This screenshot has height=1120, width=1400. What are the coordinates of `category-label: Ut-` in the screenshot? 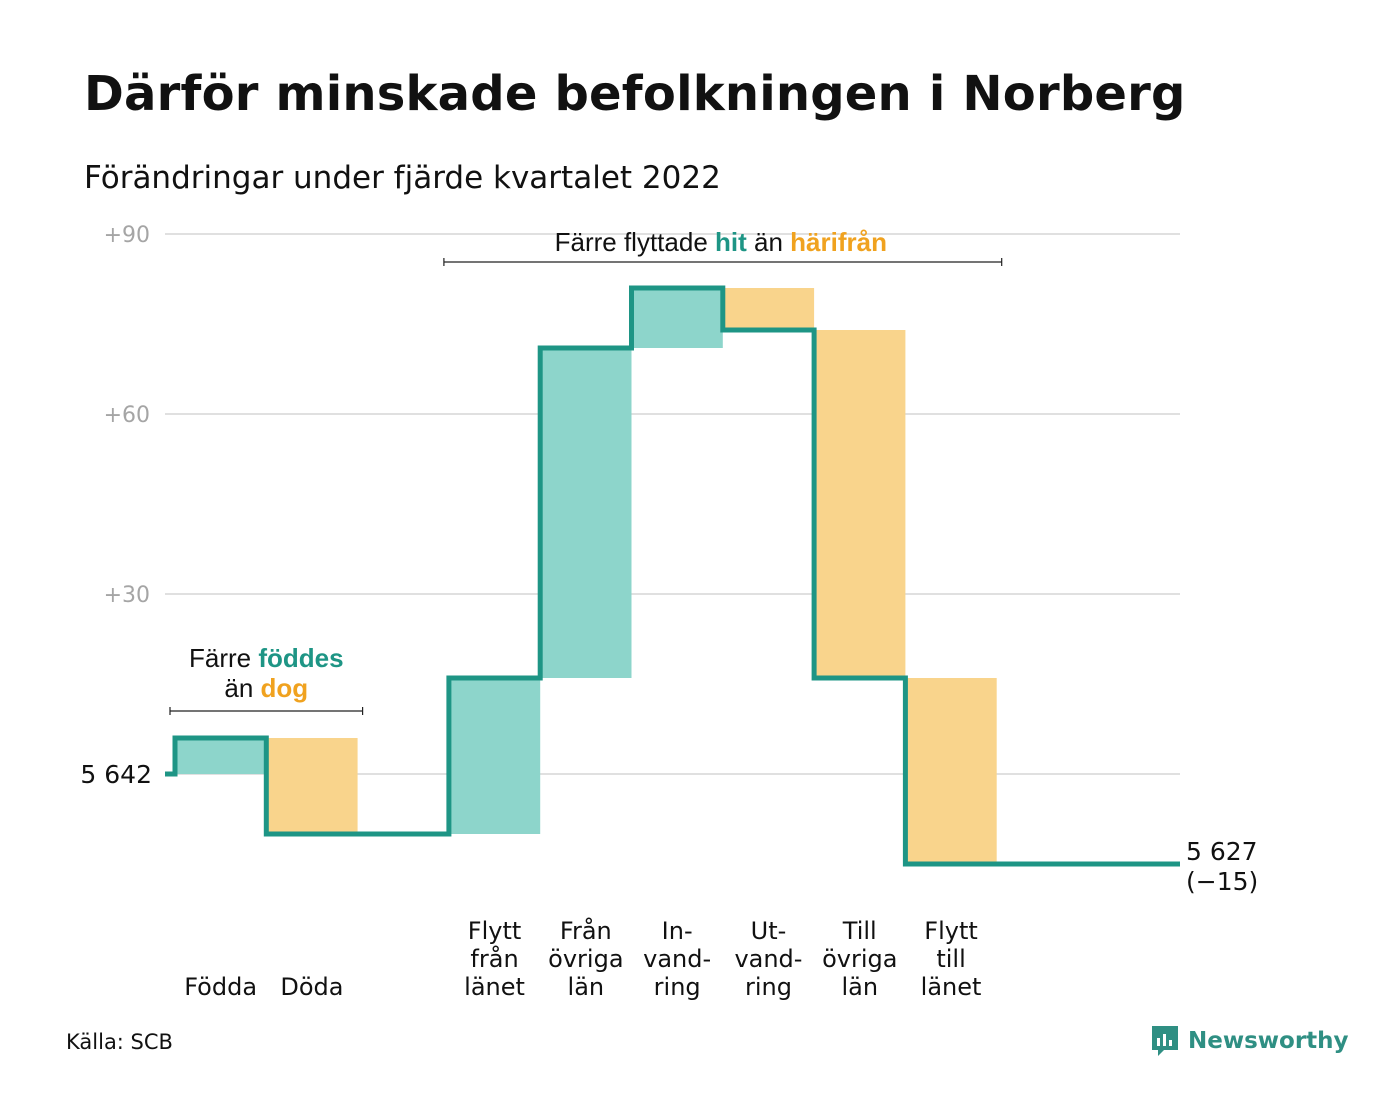 It's located at (769, 931).